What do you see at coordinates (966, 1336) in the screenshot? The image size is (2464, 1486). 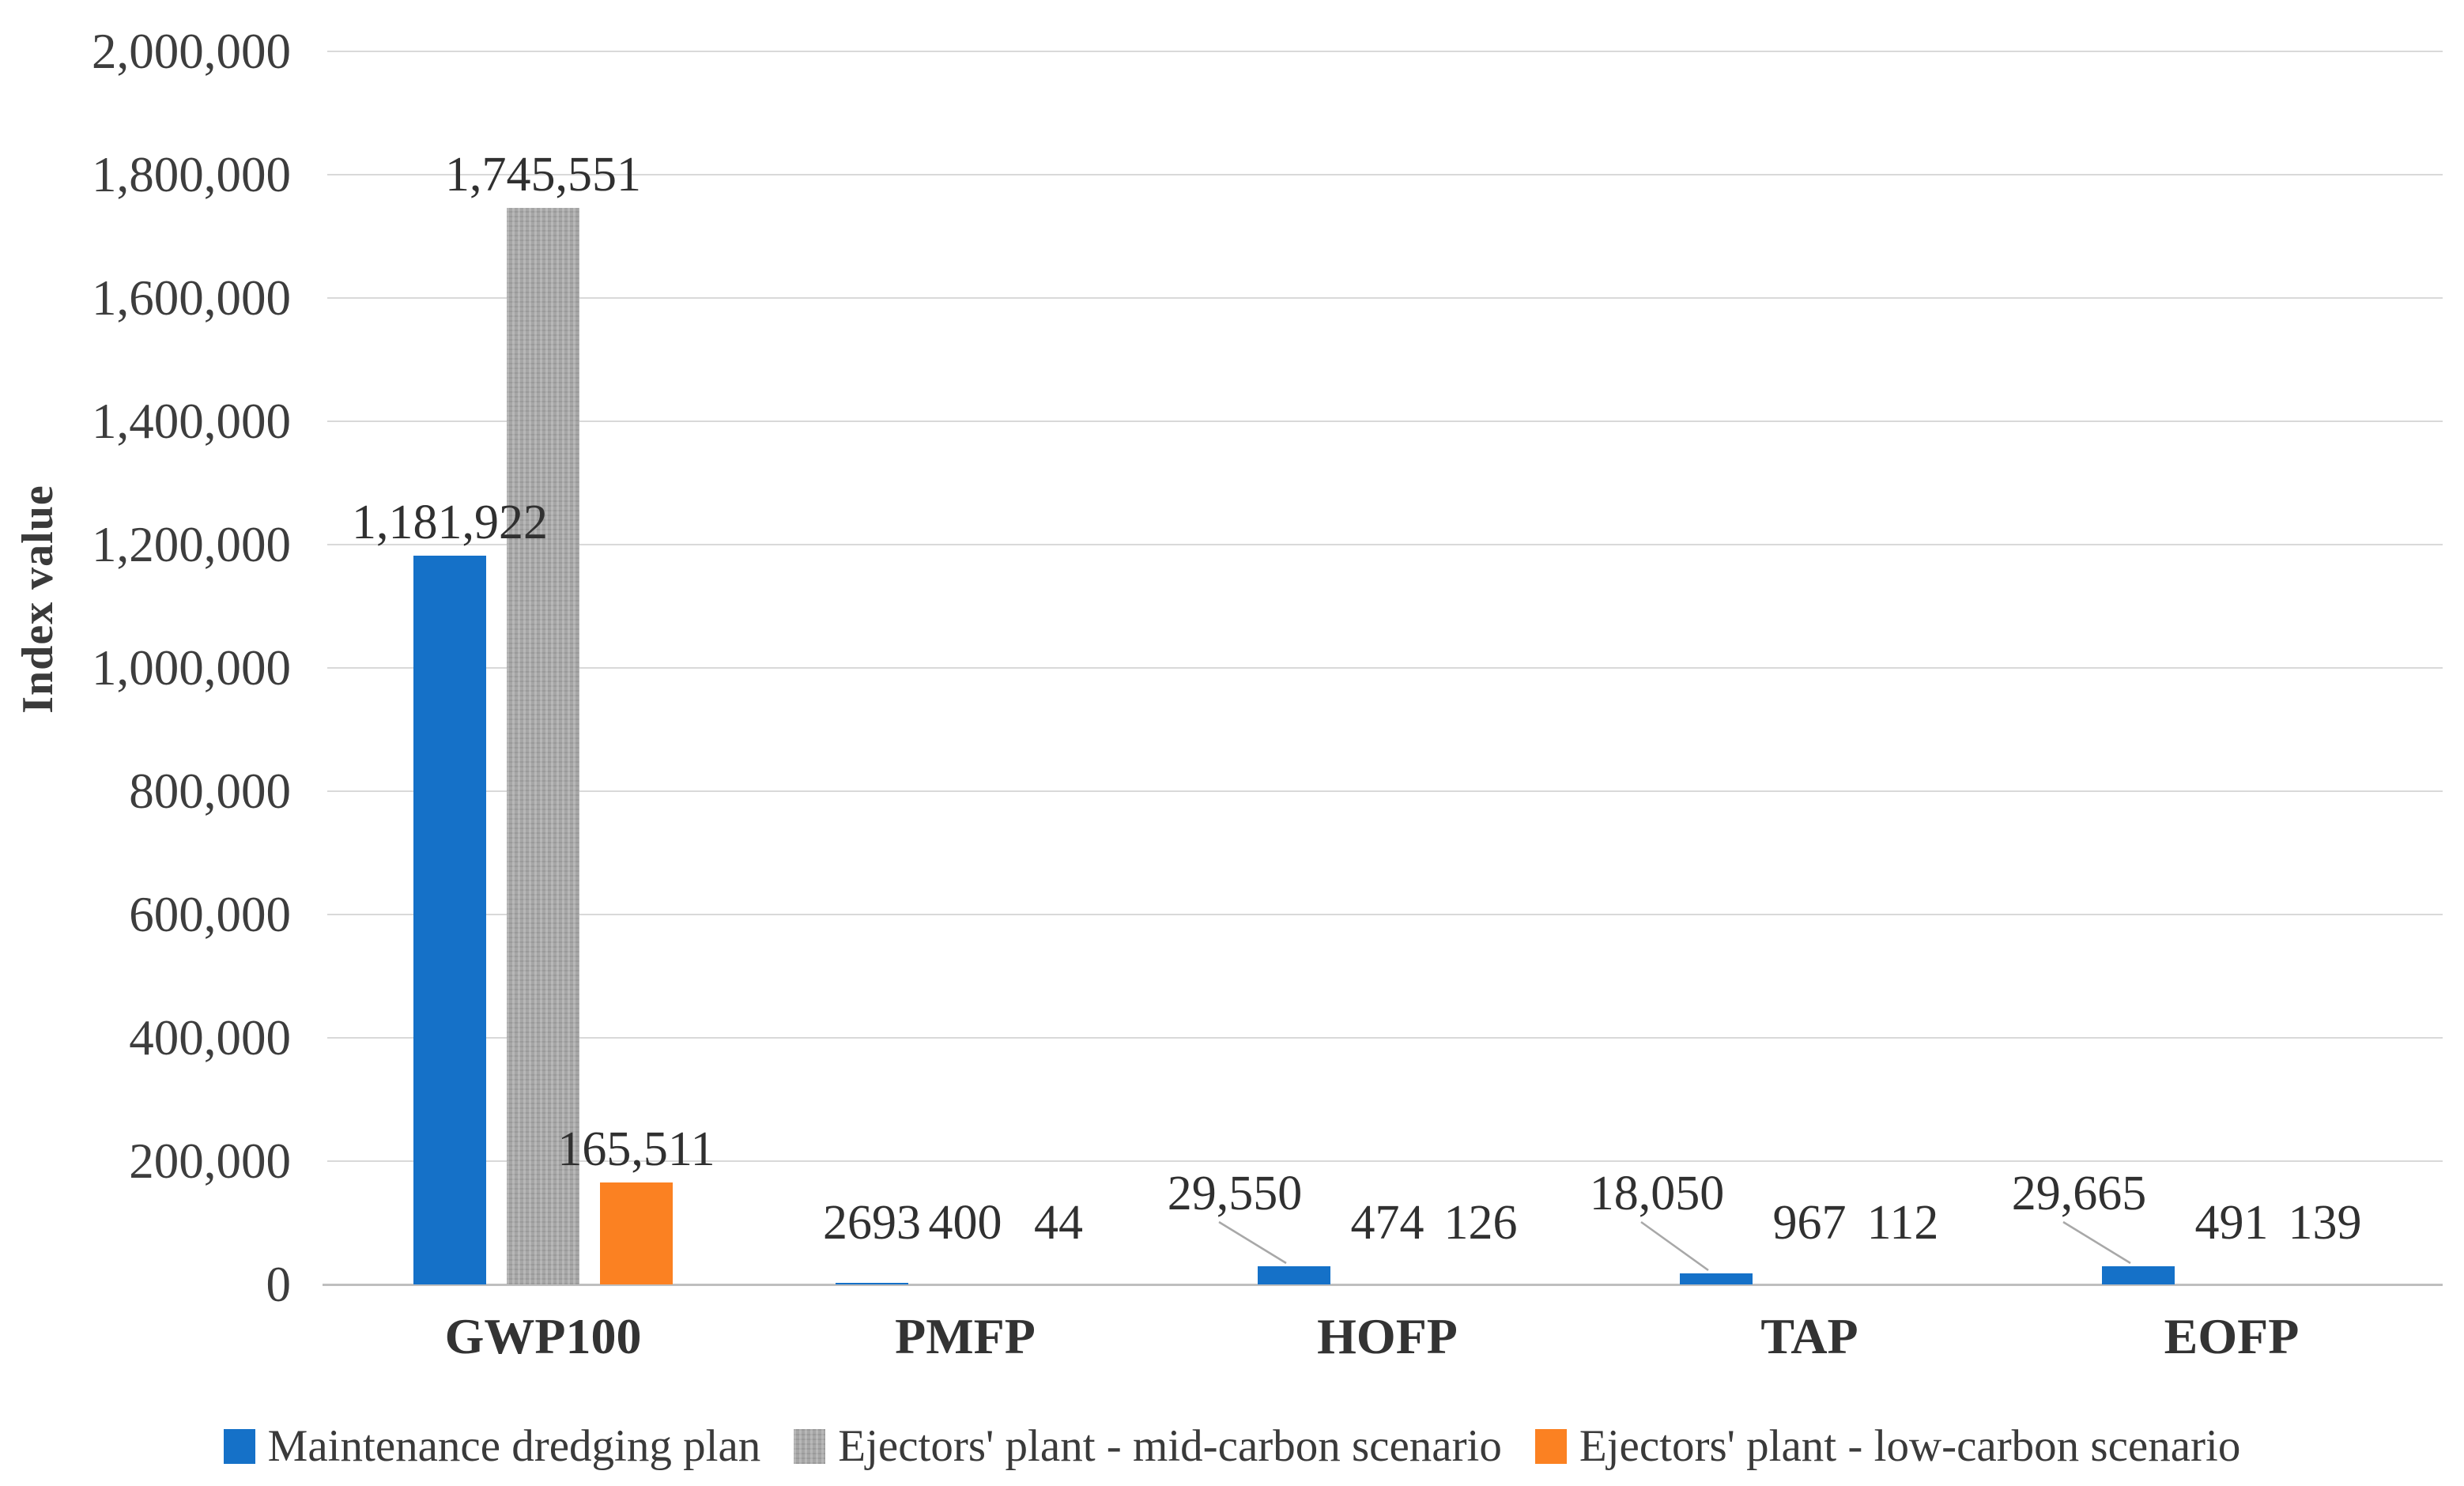 I see `category-label-pmfp: PMFP` at bounding box center [966, 1336].